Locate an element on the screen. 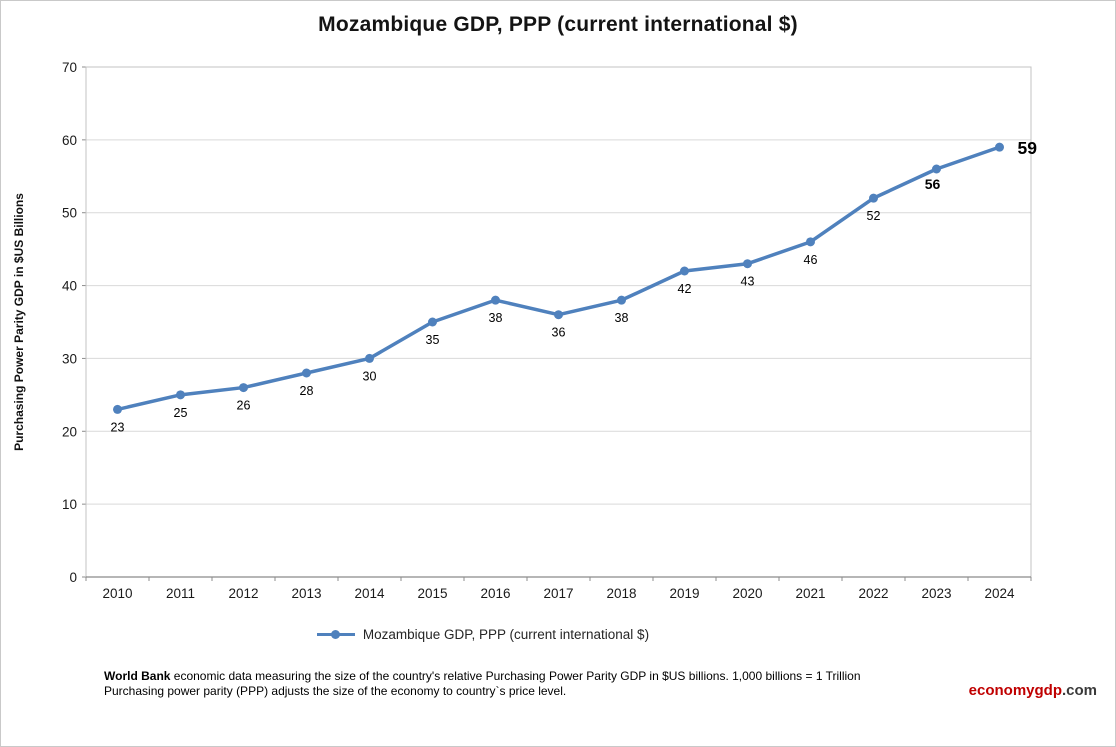 The height and width of the screenshot is (747, 1116). x-axis-tick-label: 2012 is located at coordinates (243, 593).